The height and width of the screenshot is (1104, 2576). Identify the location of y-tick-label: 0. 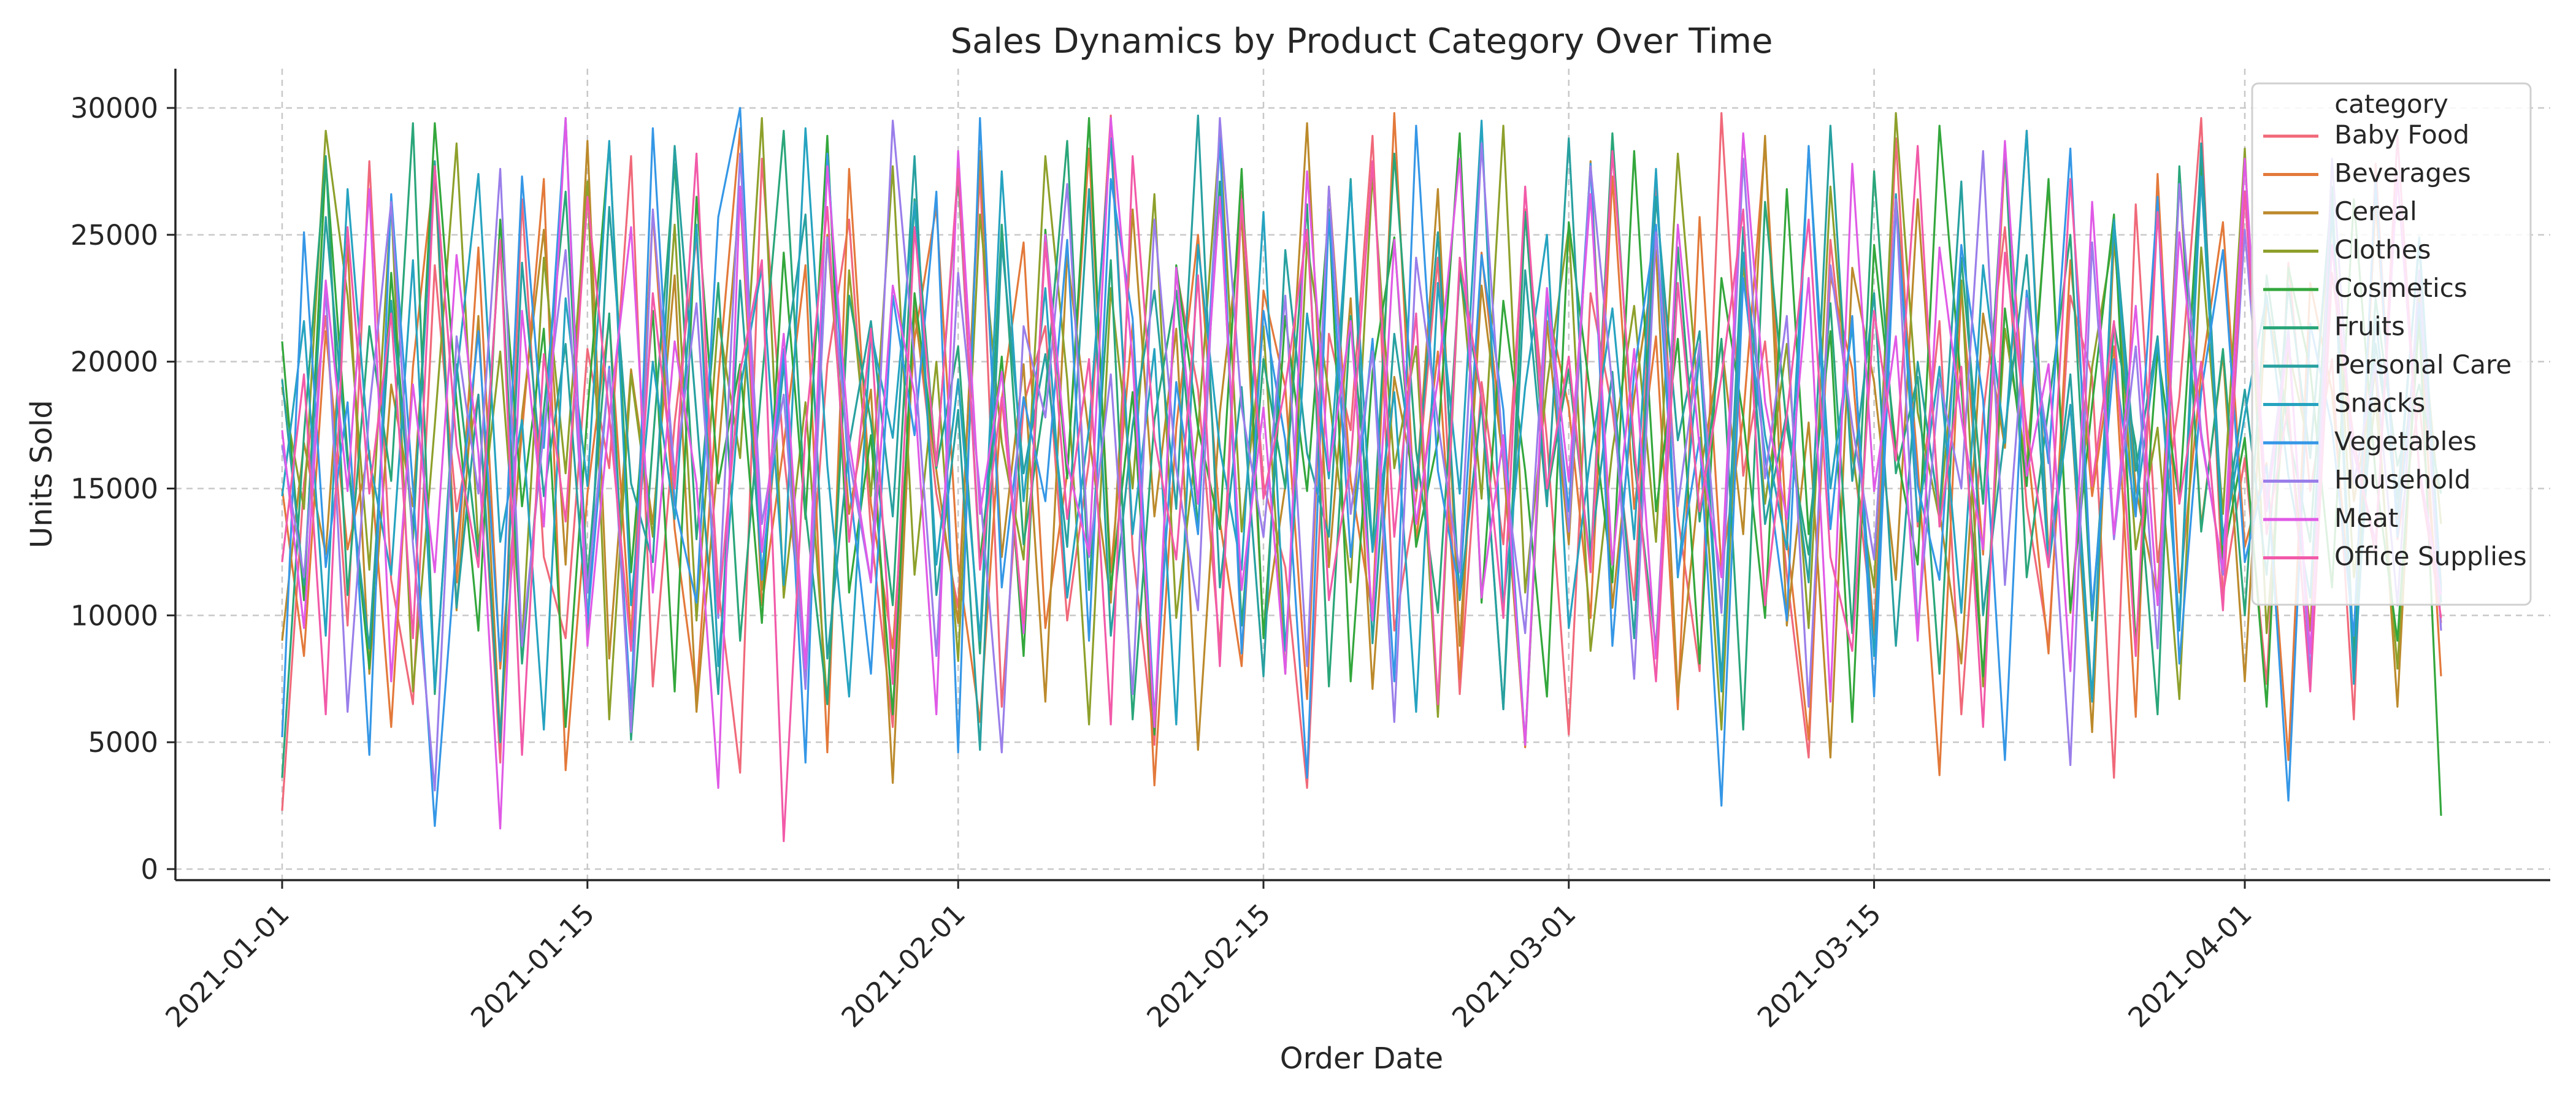
(149, 869).